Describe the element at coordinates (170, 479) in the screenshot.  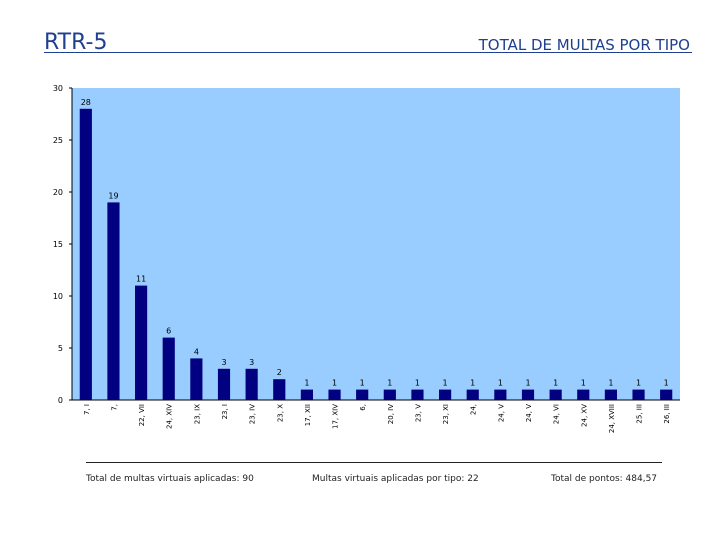
I see `total-virtual-fines: Total de multas virtuais aplicadas: 90` at that location.